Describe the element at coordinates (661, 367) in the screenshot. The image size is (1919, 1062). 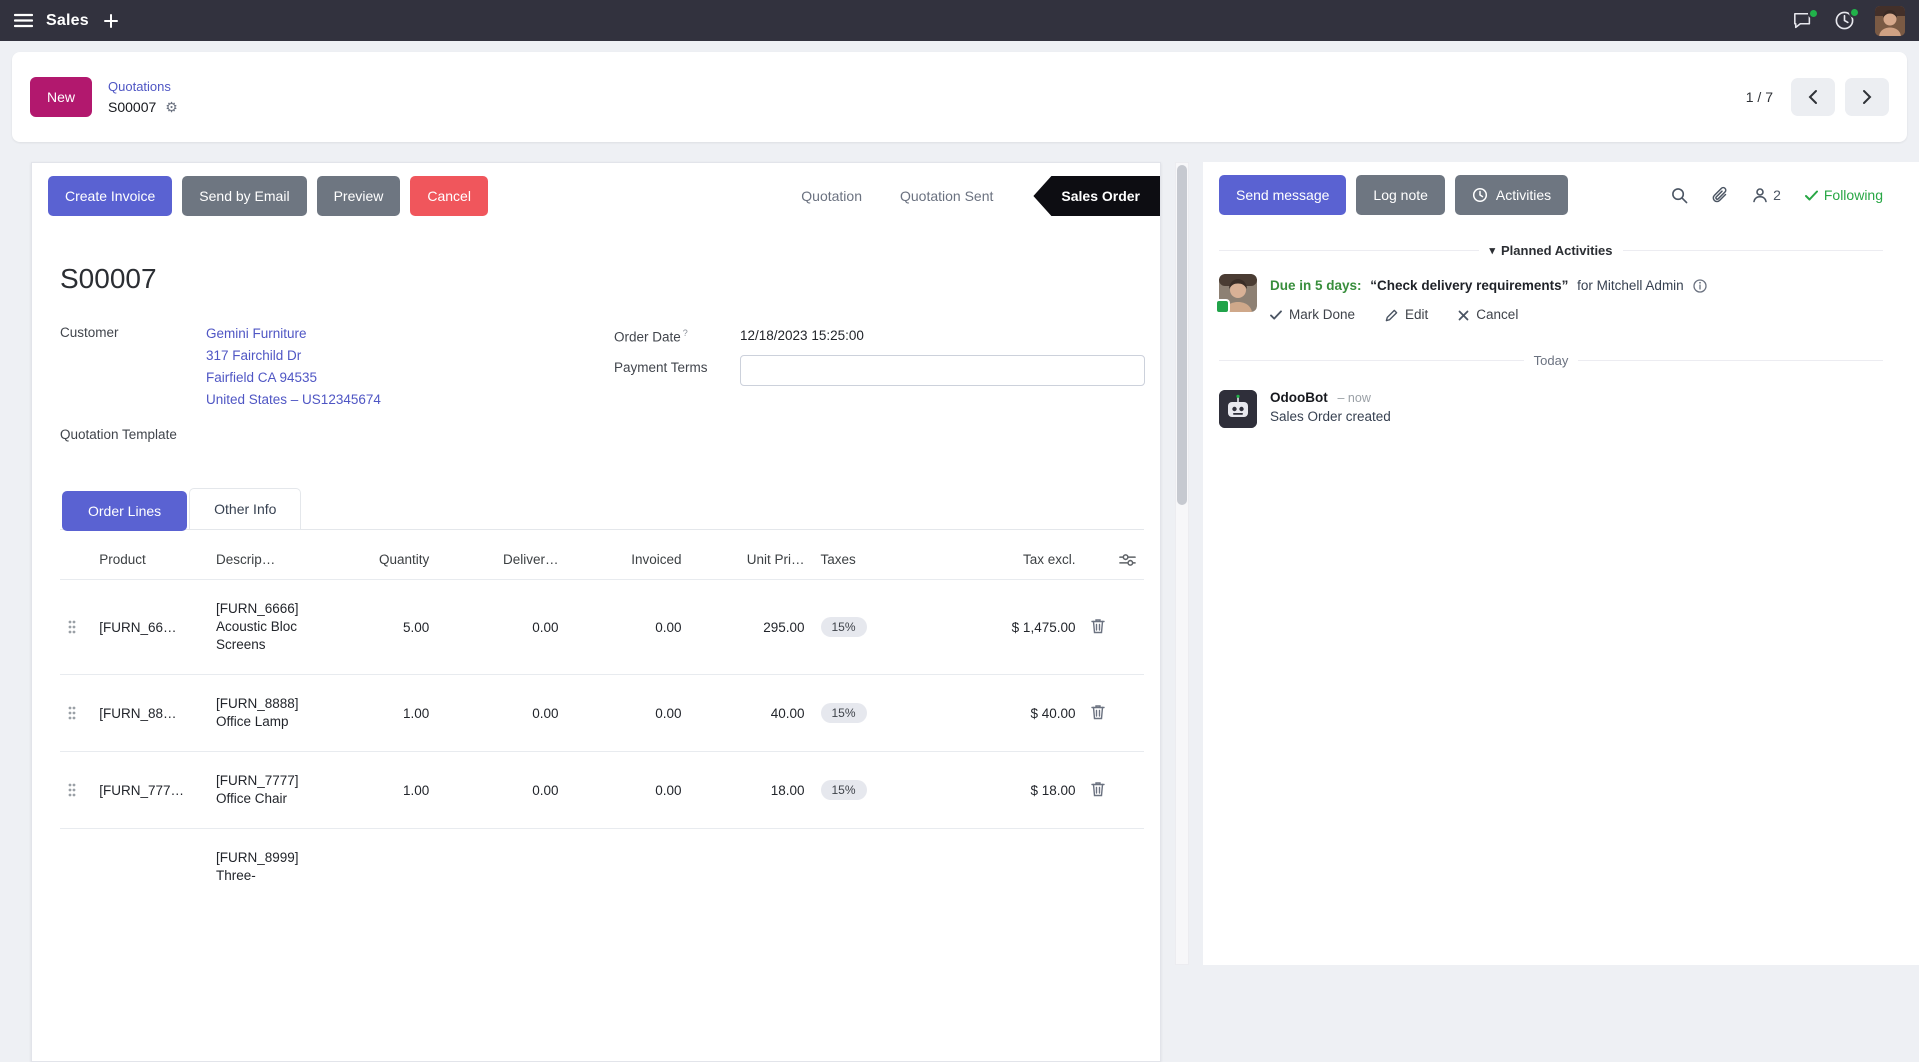
I see `payment-terms-label: Payment Terms` at that location.